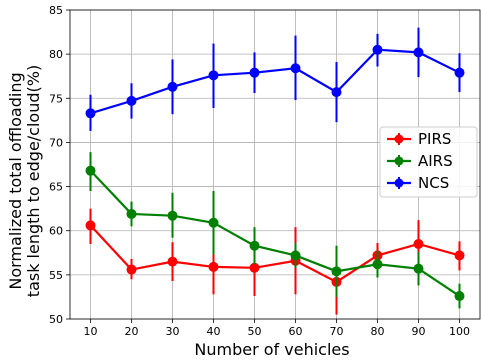 This screenshot has width=481, height=360. I want to click on x-tick-label: 10, so click(91, 331).